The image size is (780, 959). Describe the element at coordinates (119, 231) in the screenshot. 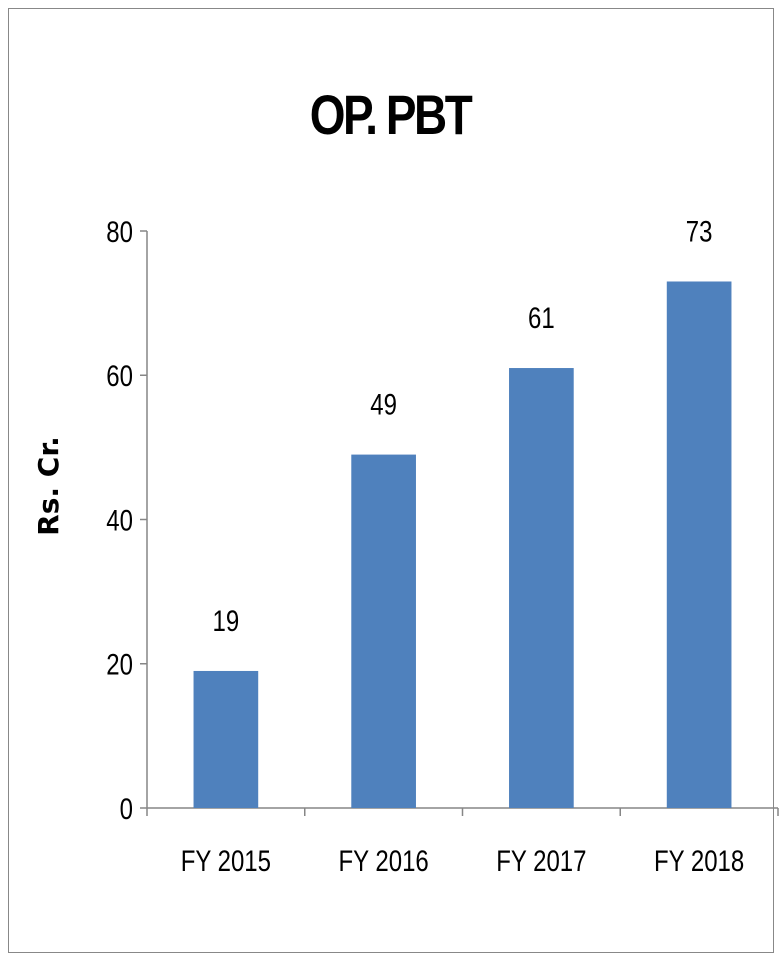

I see `y-tick-label: 80` at that location.